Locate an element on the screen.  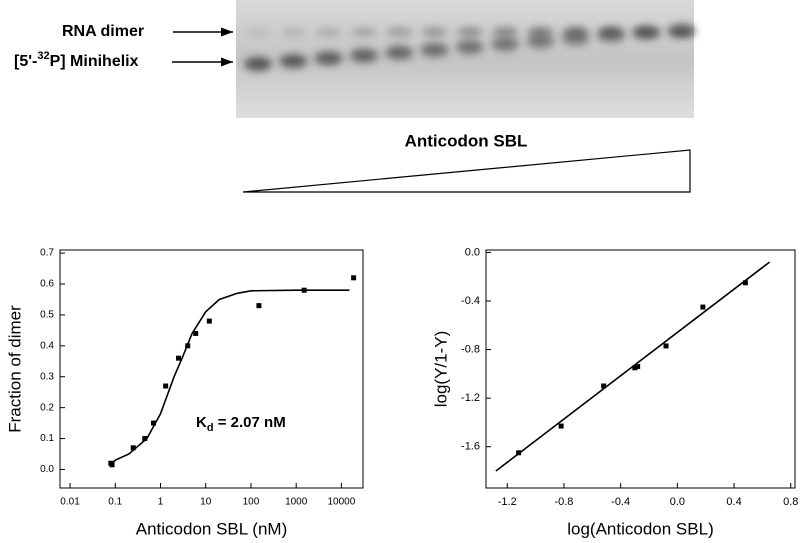
gel-background is located at coordinates (465, 59).